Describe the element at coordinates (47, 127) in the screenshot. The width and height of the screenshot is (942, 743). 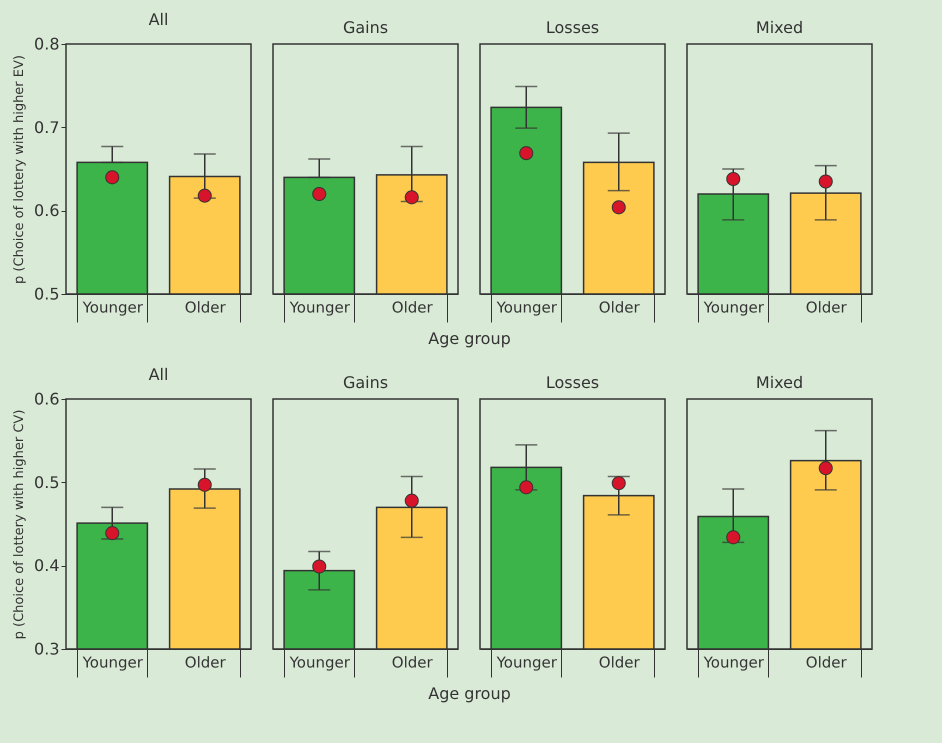
I see `y-tick-label: 0.7` at that location.